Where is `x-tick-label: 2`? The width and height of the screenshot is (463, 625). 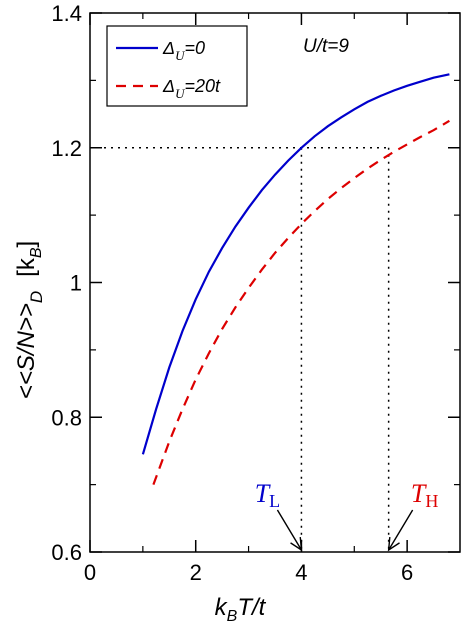 x-tick-label: 2 is located at coordinates (196, 572).